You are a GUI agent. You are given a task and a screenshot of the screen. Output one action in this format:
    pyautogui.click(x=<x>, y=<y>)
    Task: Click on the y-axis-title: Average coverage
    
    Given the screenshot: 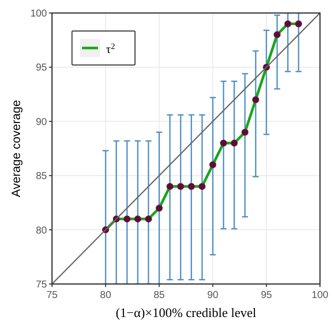 What is the action you would take?
    pyautogui.click(x=16, y=149)
    